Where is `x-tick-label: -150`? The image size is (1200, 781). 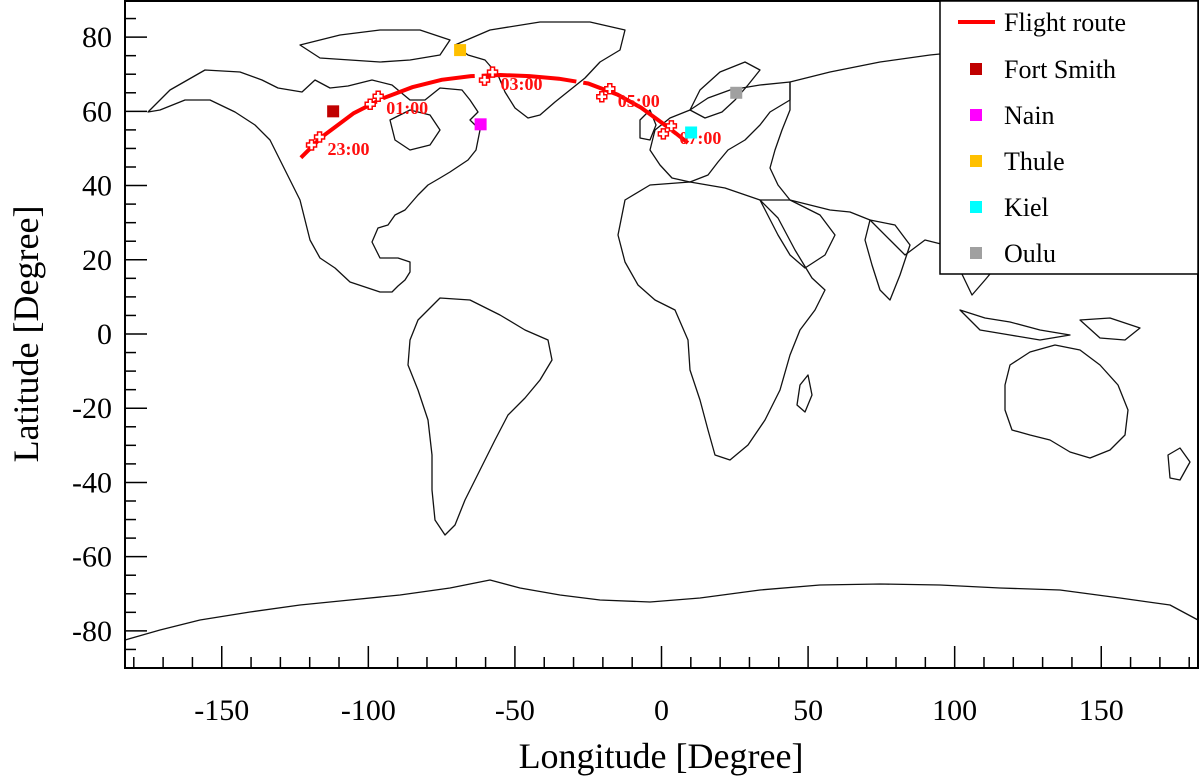 x-tick-label: -150 is located at coordinates (221, 710).